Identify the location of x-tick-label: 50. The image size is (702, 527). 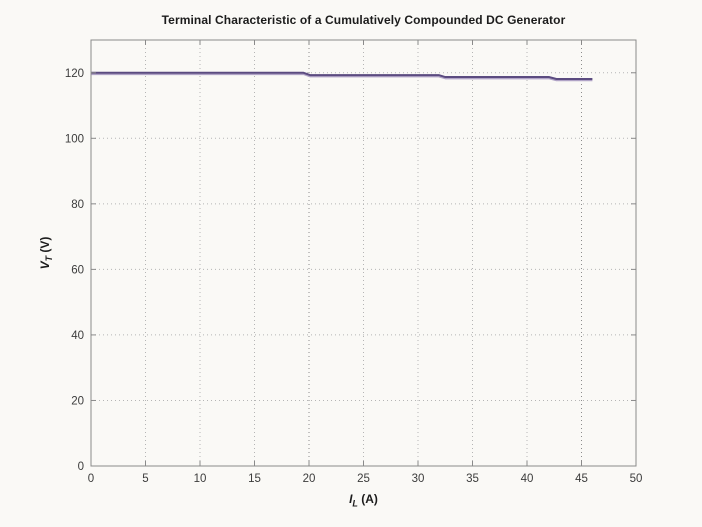
(636, 479).